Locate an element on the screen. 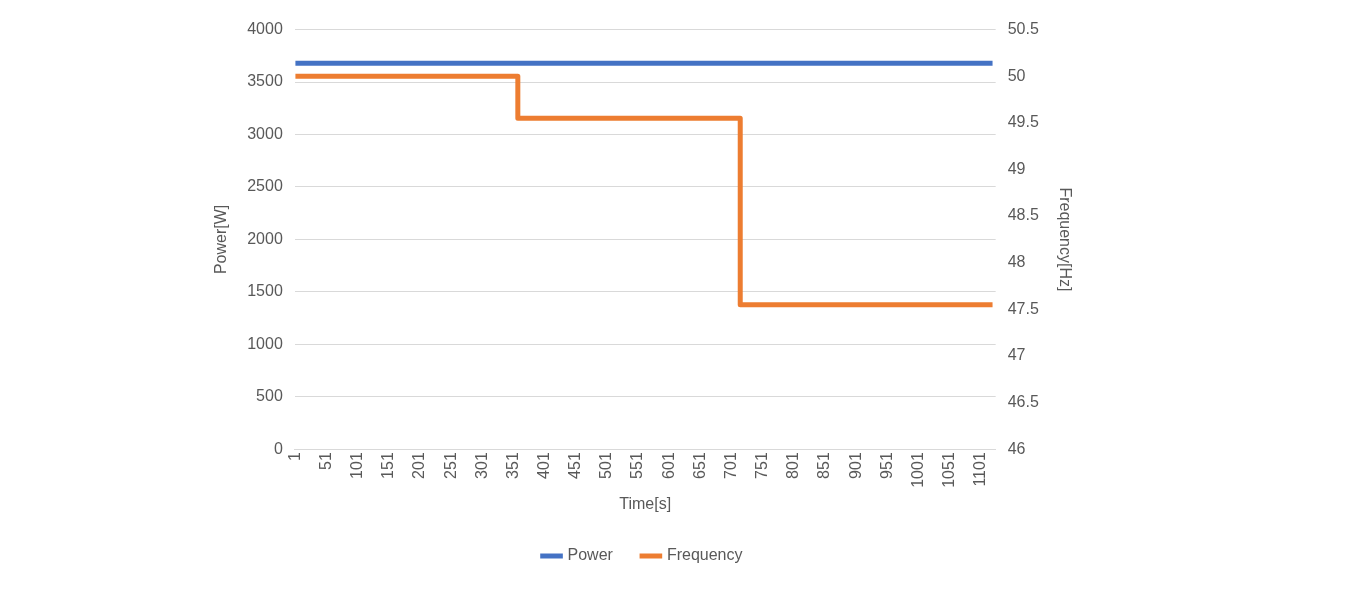  y2-tick-label: 50 is located at coordinates (1016, 75).